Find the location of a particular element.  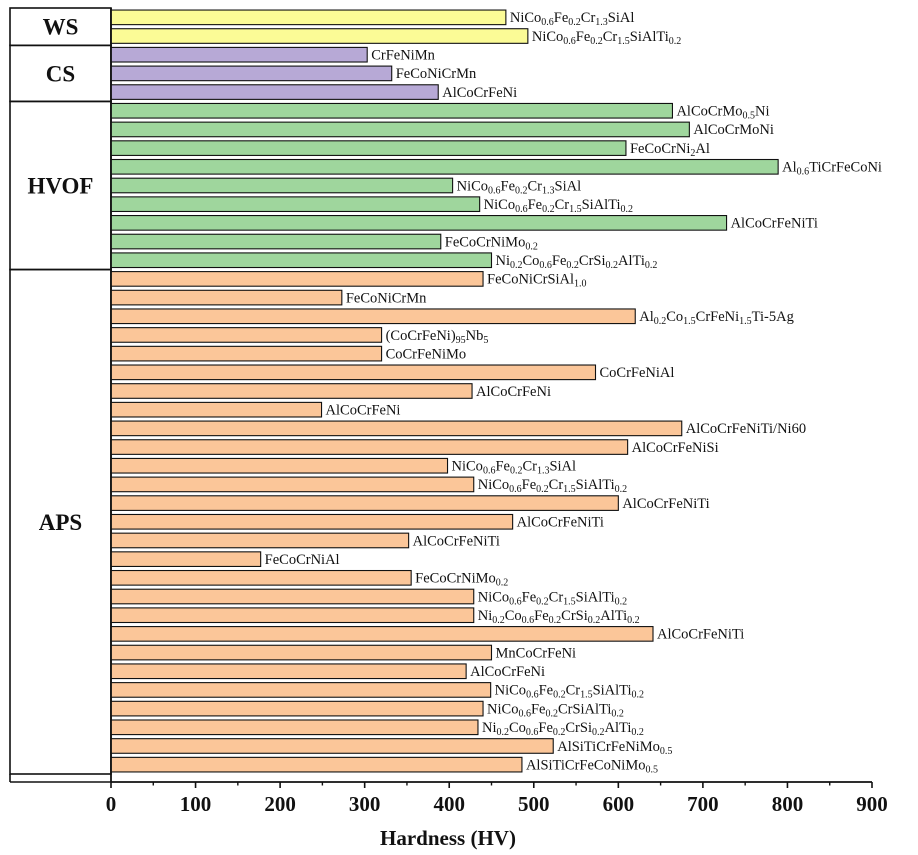

x-tick-label: 400 is located at coordinates (449, 804).